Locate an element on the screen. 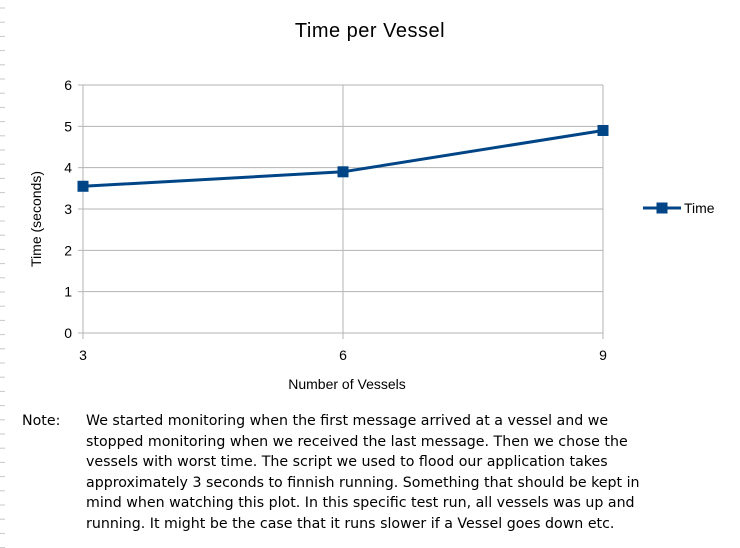 The width and height of the screenshot is (740, 548). x-tick-label: 3 is located at coordinates (83, 355).